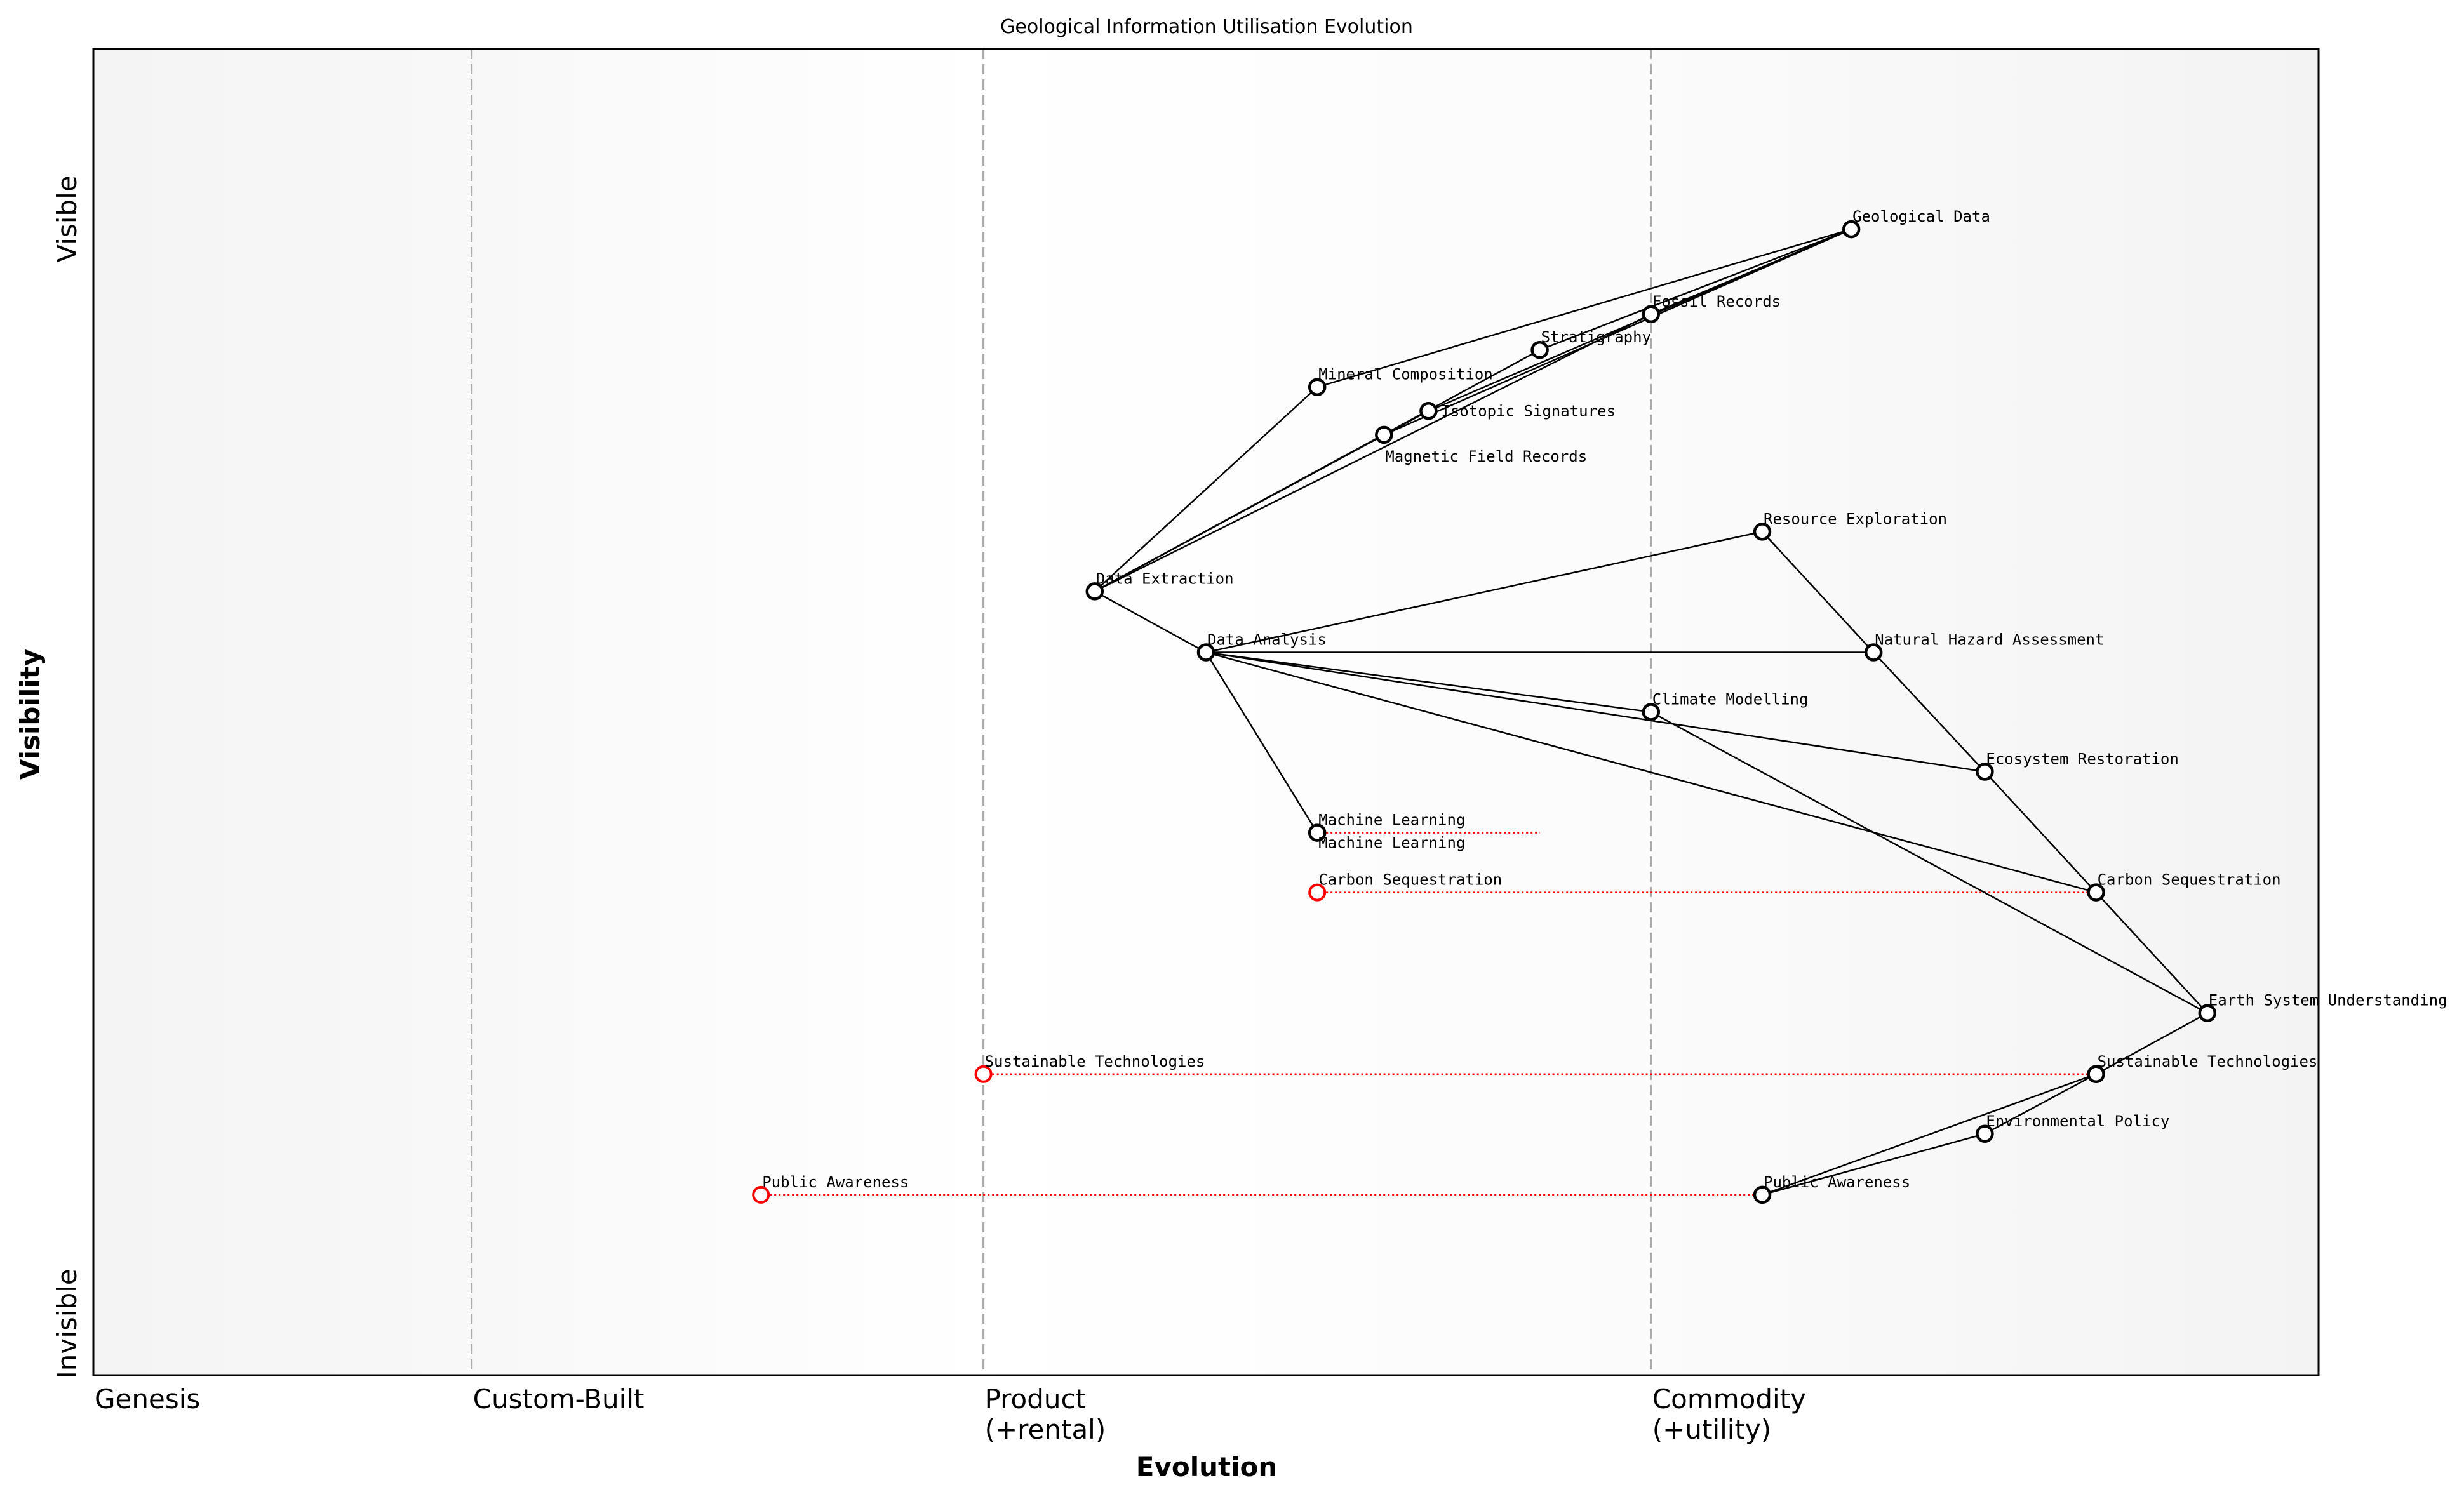 This screenshot has width=2464, height=1492. I want to click on component-node-geological-data, so click(1851, 229).